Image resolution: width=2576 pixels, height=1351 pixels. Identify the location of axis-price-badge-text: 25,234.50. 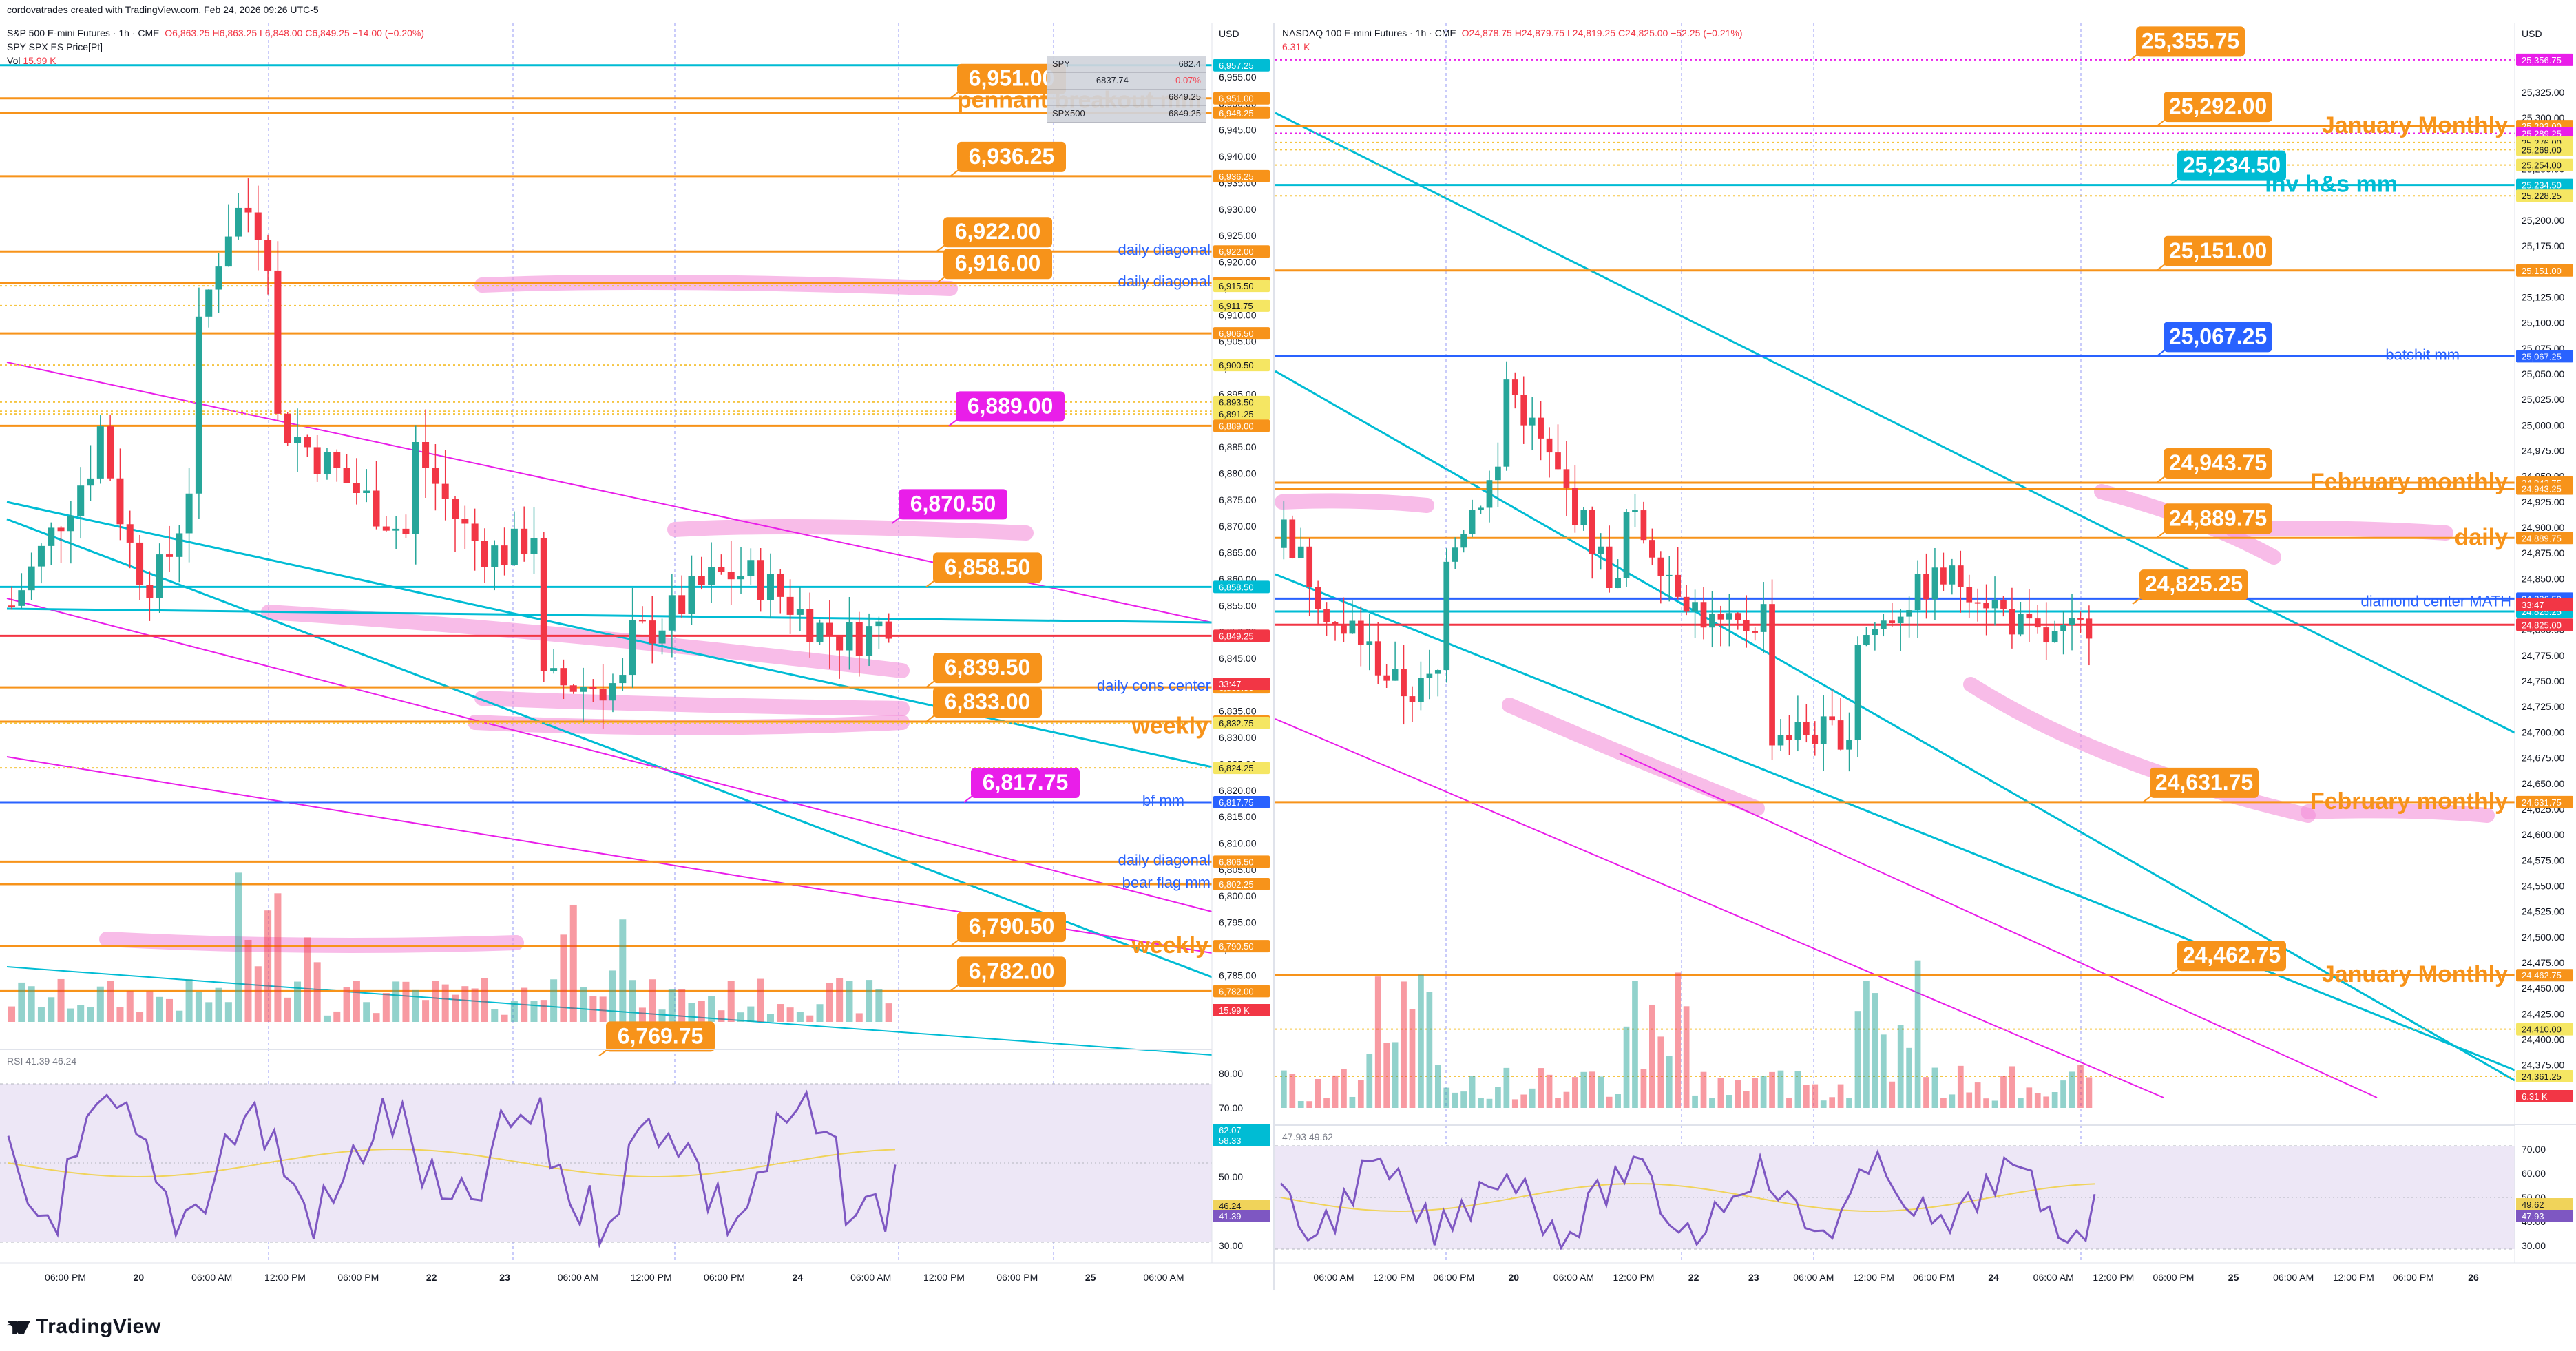
(2542, 185).